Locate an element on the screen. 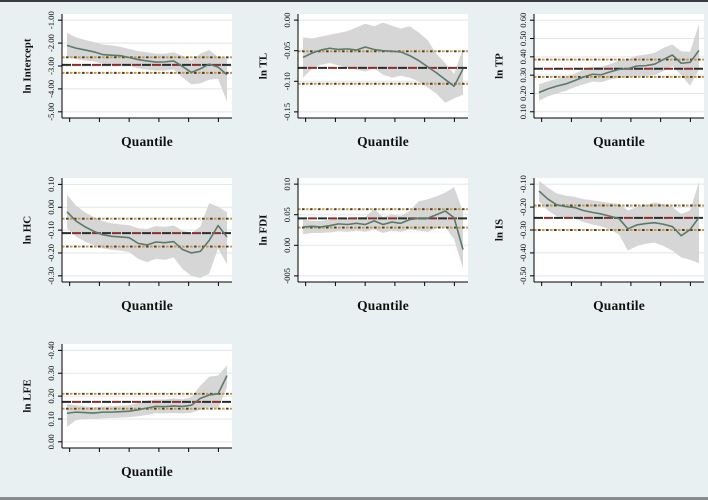 Image resolution: width=708 pixels, height=500 pixels. panel-chart-tp: 0.10 0.20 0.30 0.40 0.50 0.60 ln TP Quantile is located at coordinates (599, 81).